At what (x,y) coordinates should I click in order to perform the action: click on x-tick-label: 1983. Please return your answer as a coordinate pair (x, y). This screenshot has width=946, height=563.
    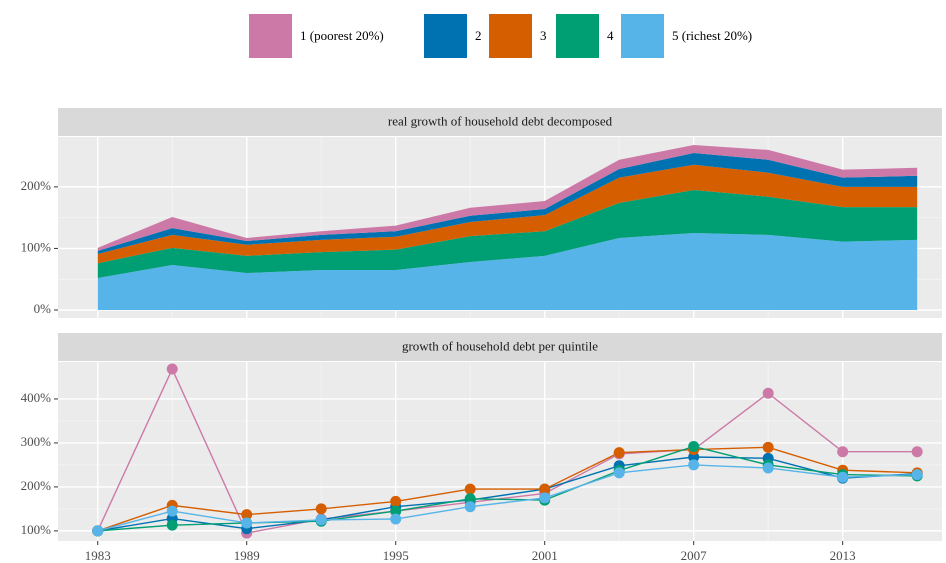
    Looking at the image, I should click on (98, 555).